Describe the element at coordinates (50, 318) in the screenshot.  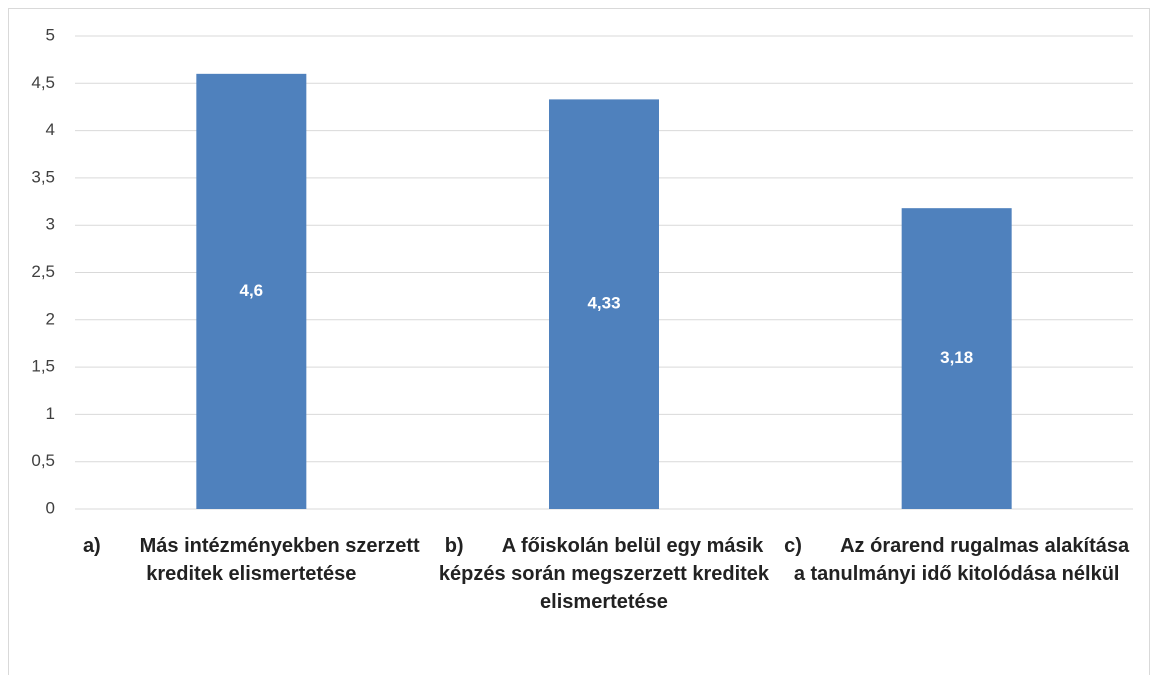
I see `y-tick-label: 2` at that location.